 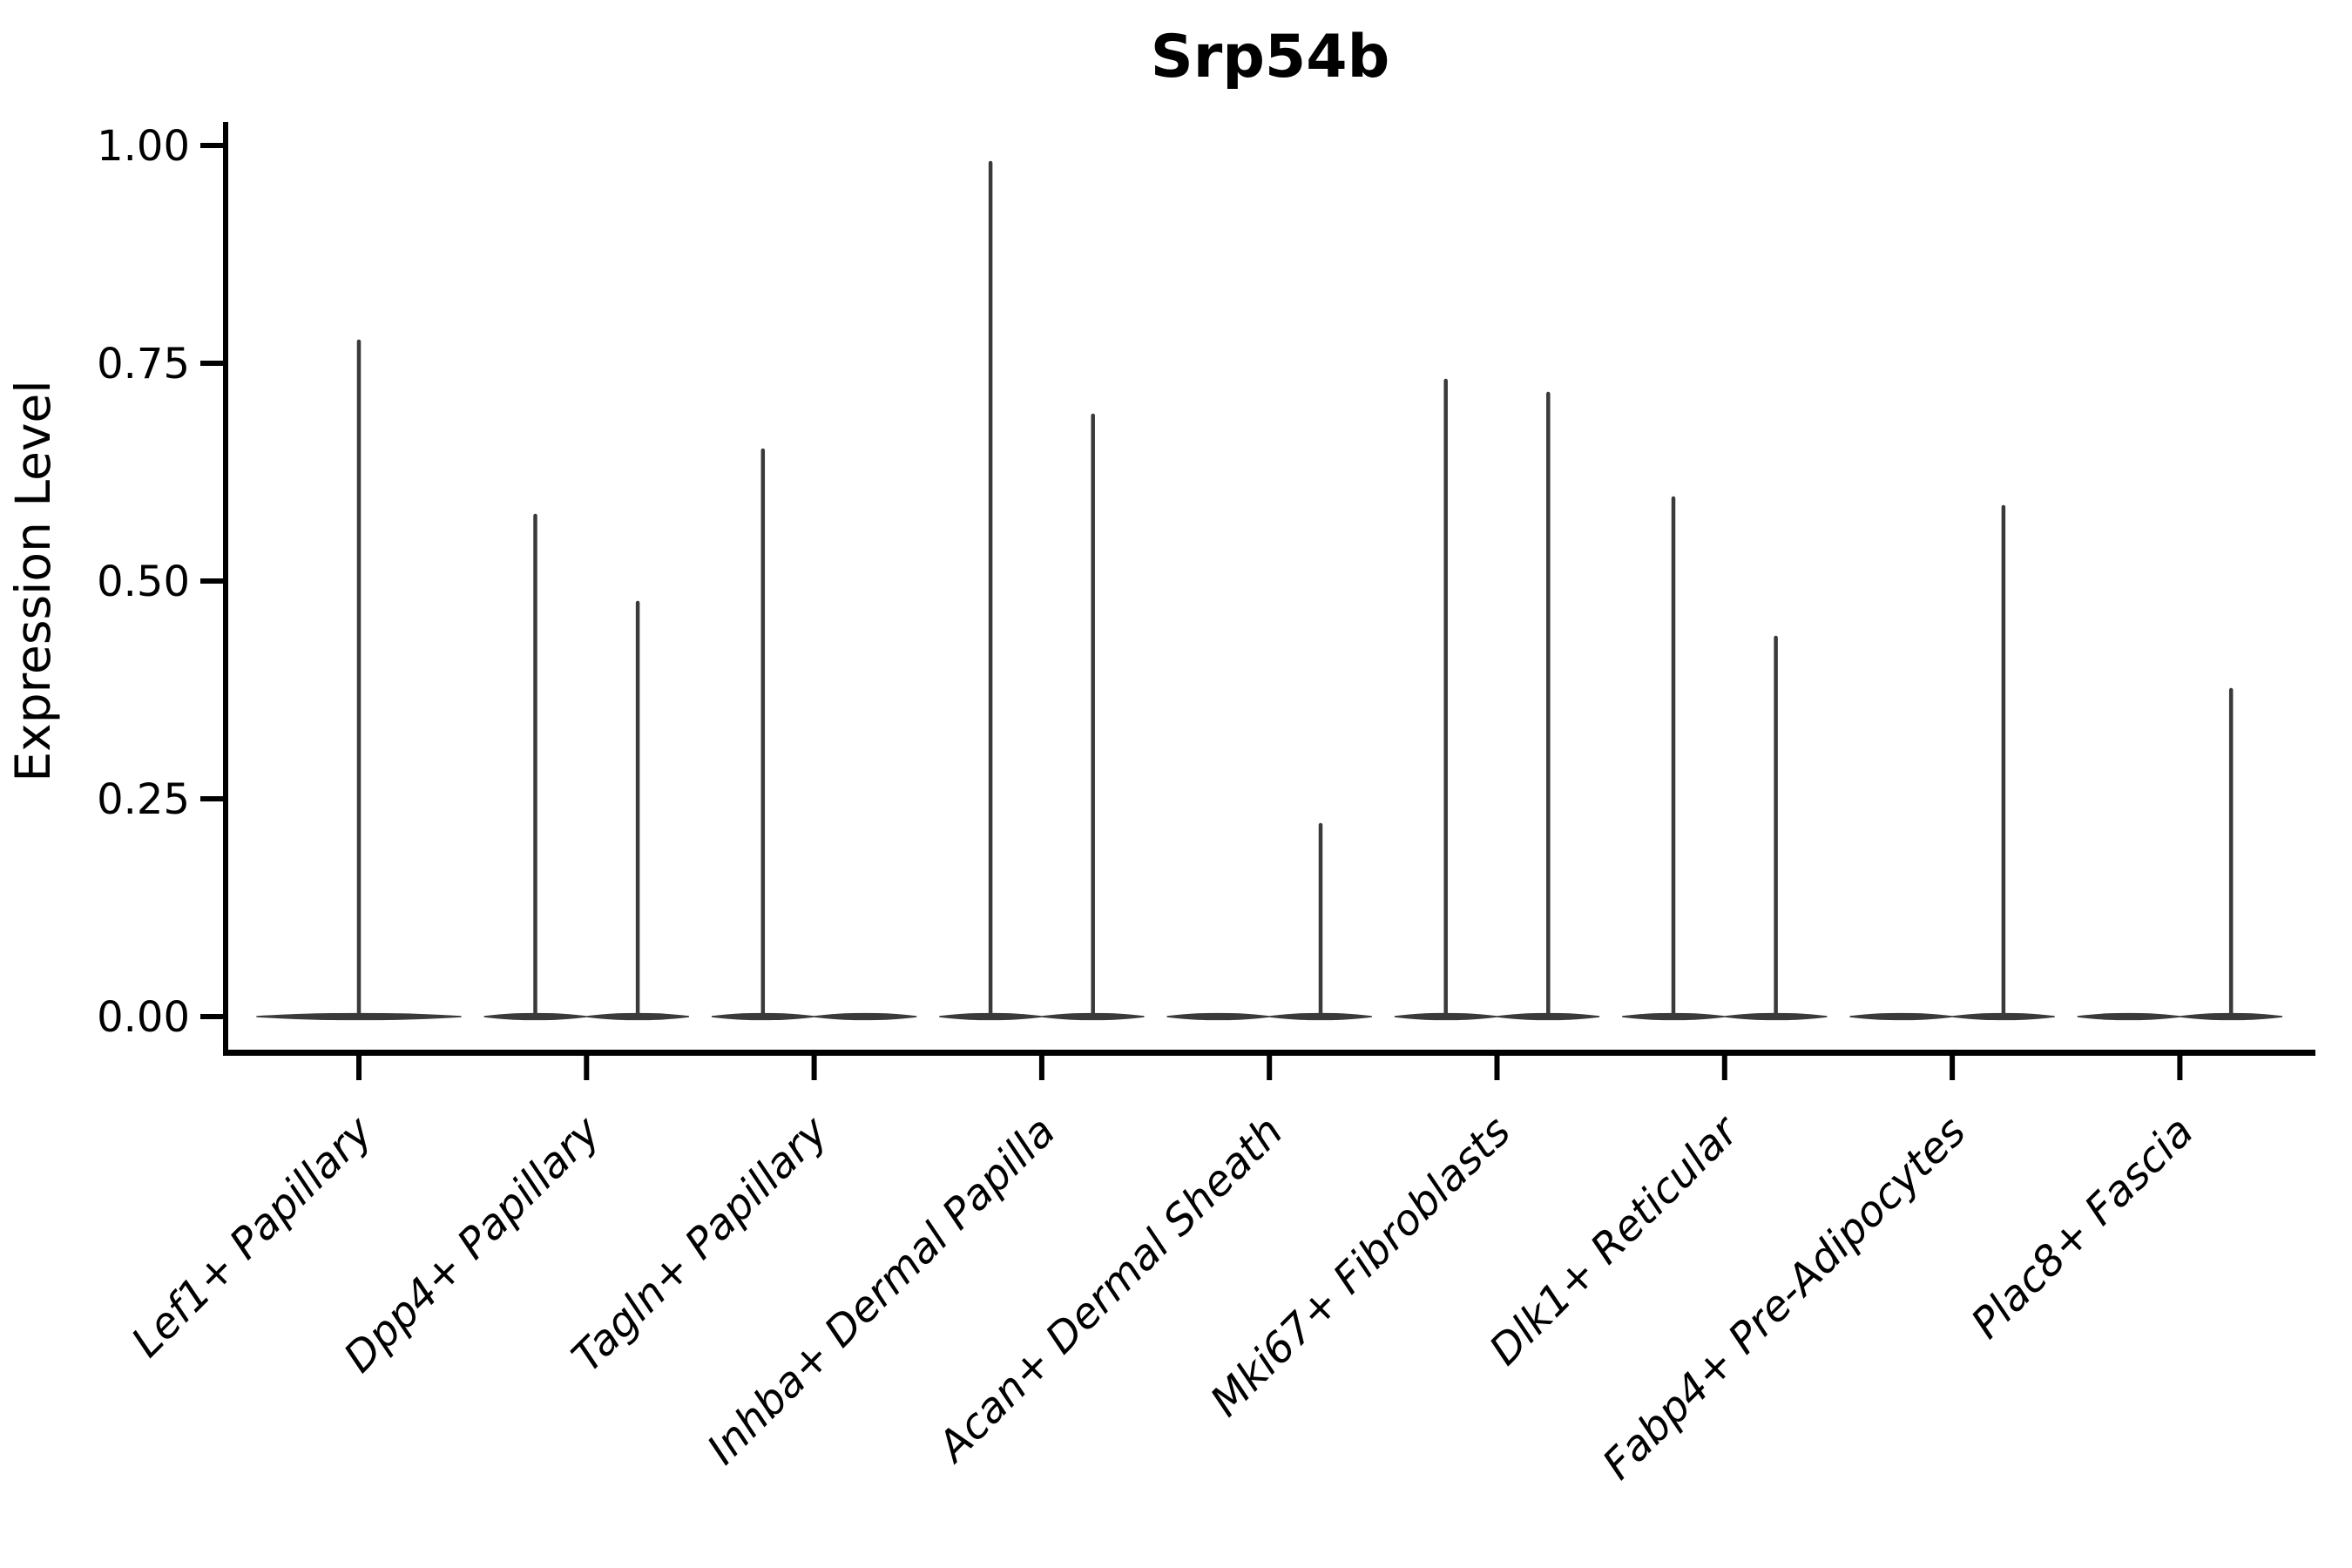 I want to click on x-tick-label: Fabp4+ Pre-Adipocytes, so click(x=1785, y=1299).